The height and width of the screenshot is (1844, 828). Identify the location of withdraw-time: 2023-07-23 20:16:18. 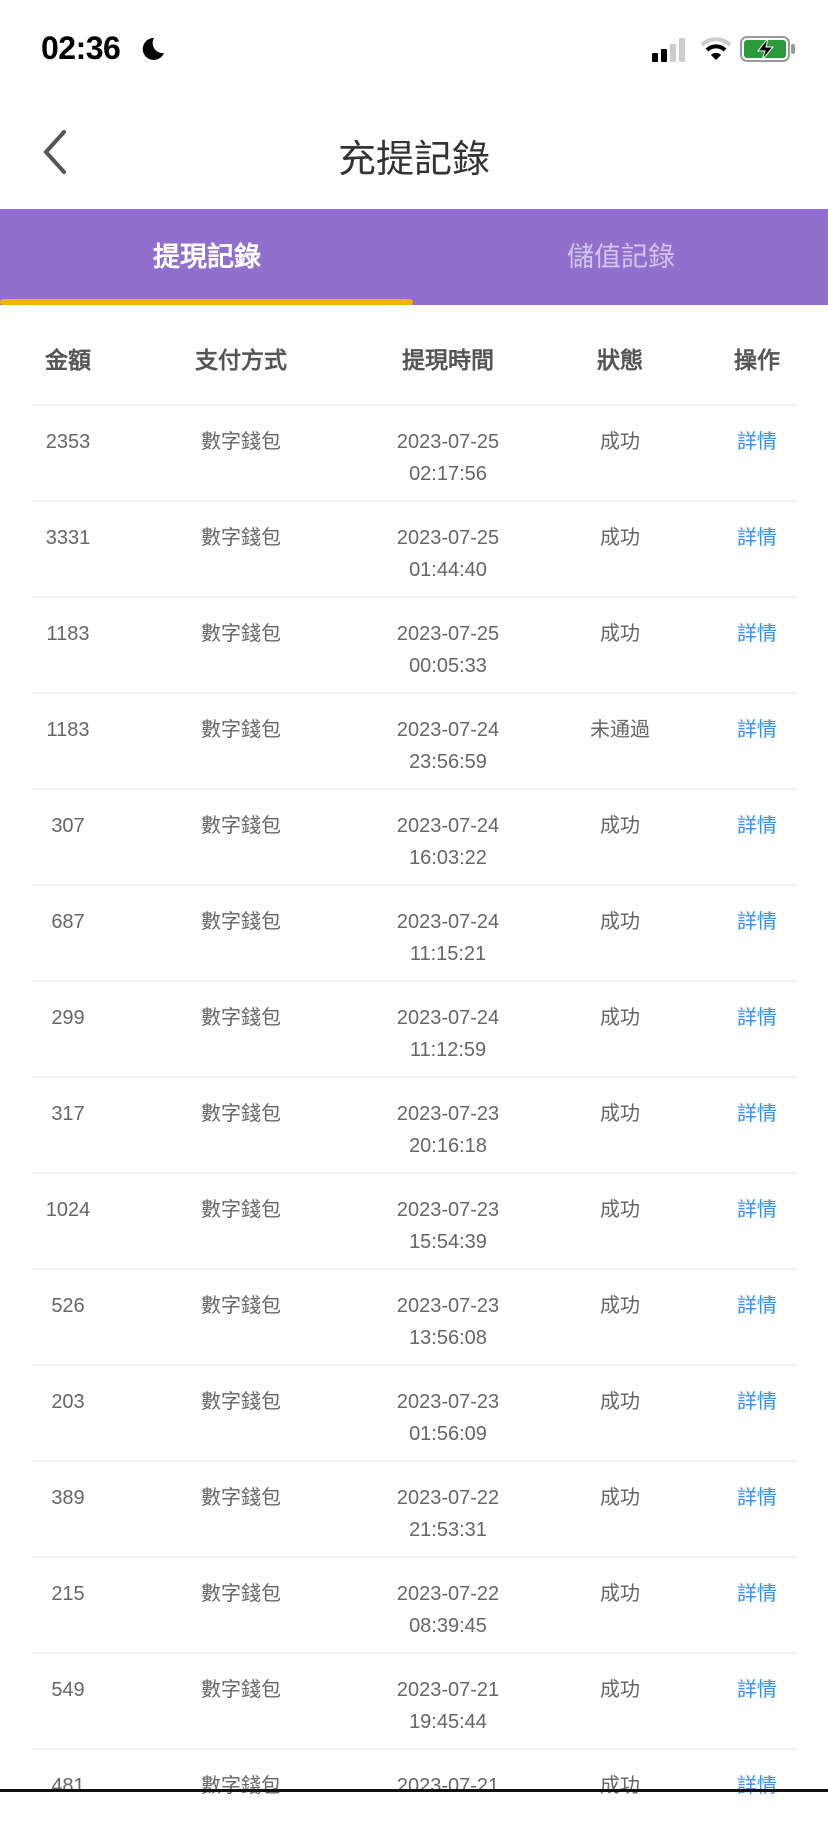
(448, 1130).